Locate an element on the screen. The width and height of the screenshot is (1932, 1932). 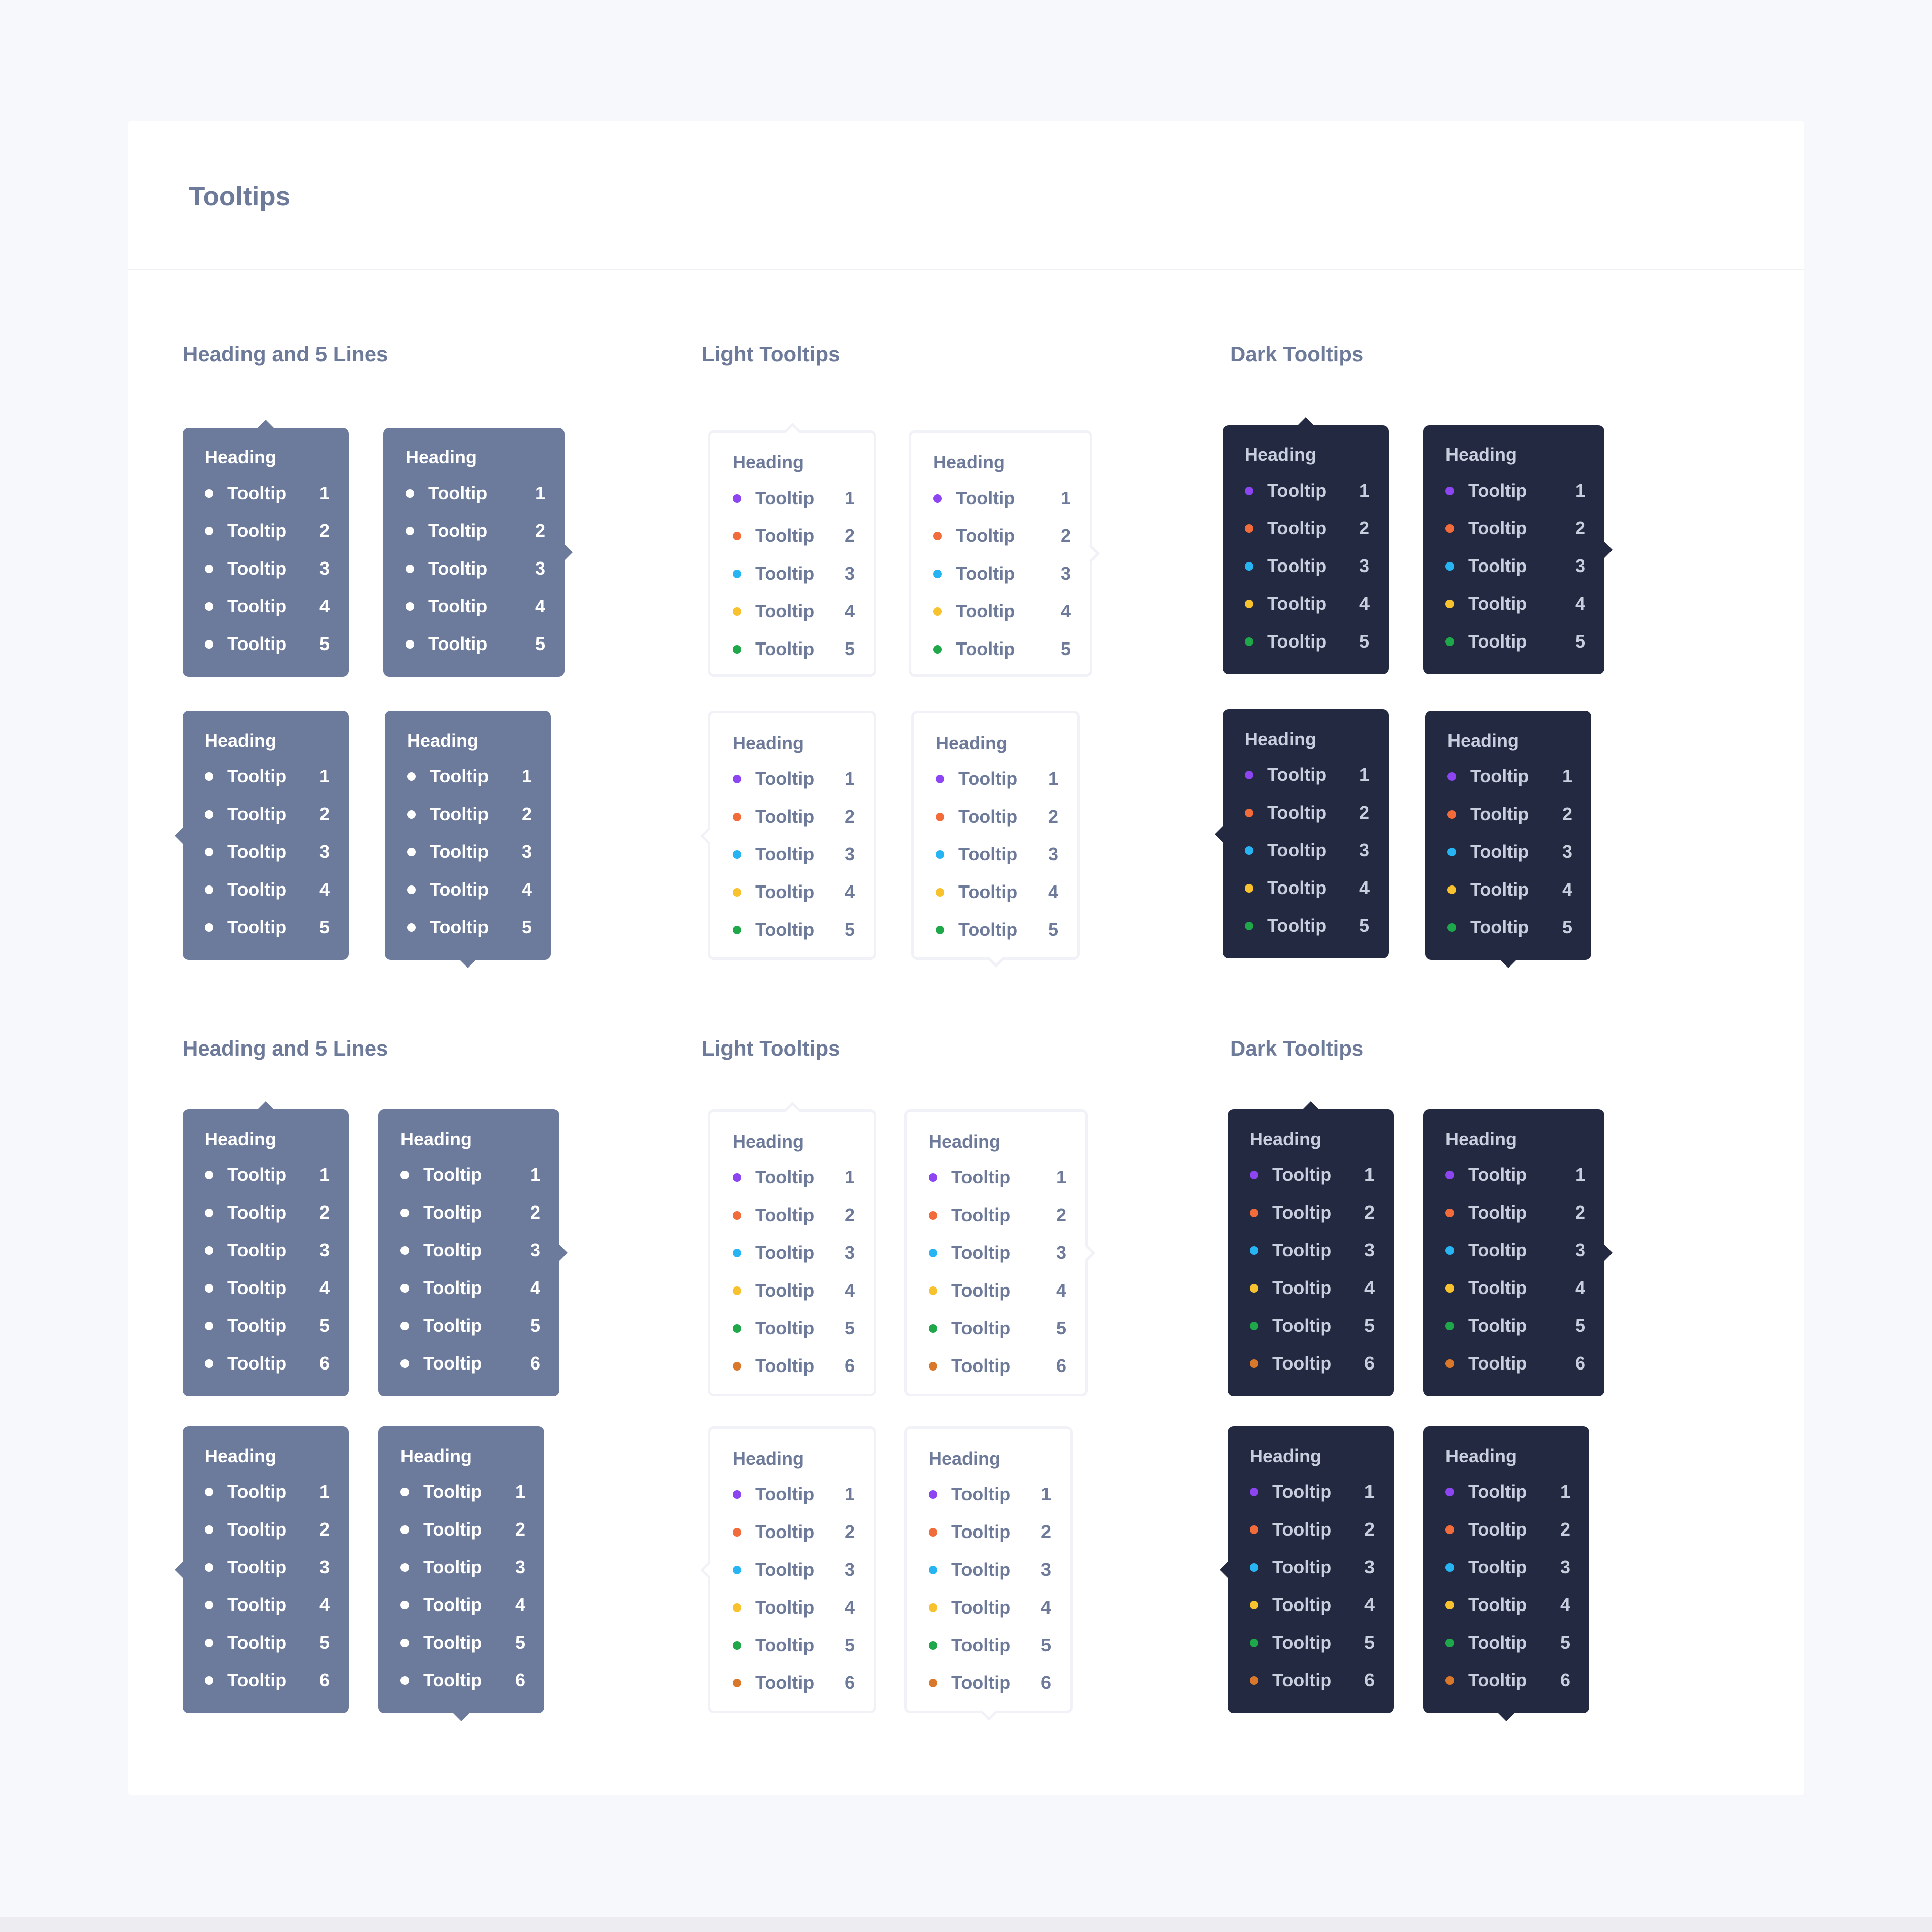
tooltip-value: 2 is located at coordinates (850, 817).